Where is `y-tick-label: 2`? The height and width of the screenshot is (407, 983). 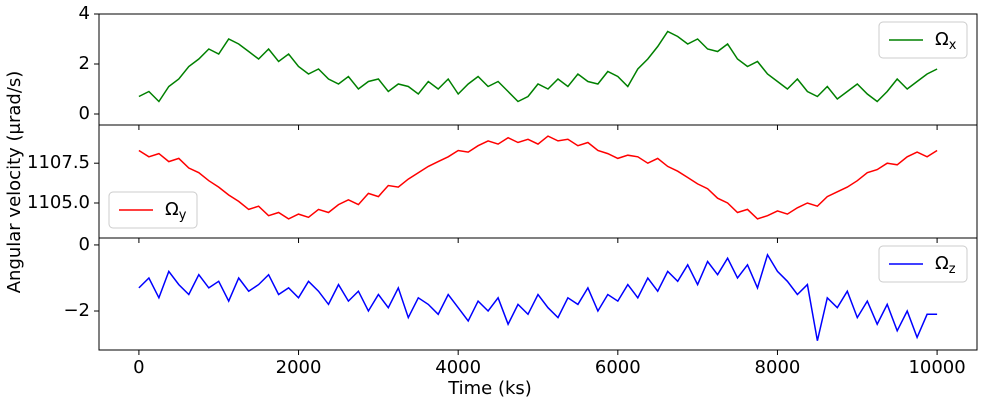 y-tick-label: 2 is located at coordinates (84, 63).